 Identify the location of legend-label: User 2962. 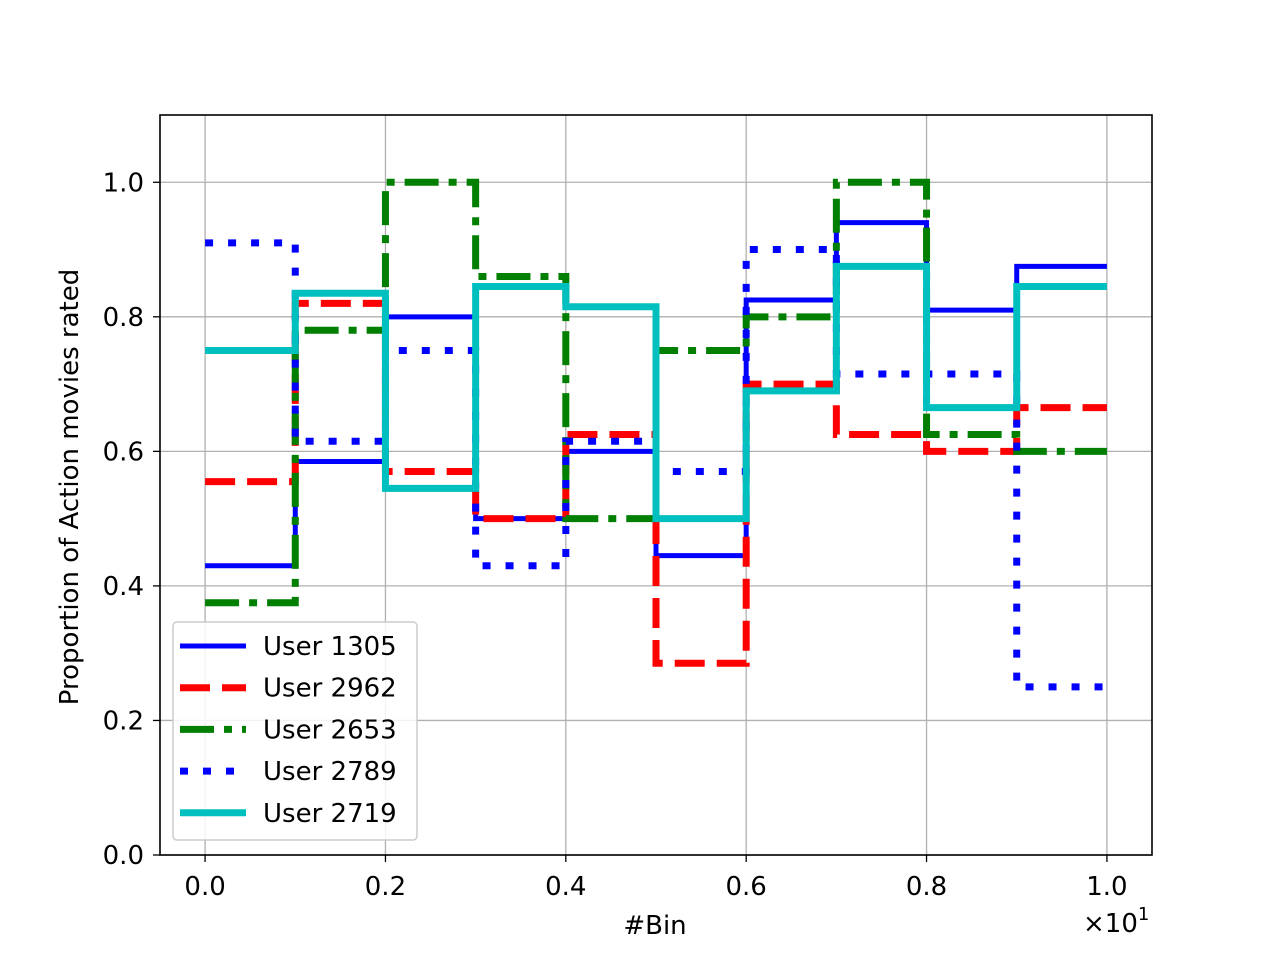
(330, 689).